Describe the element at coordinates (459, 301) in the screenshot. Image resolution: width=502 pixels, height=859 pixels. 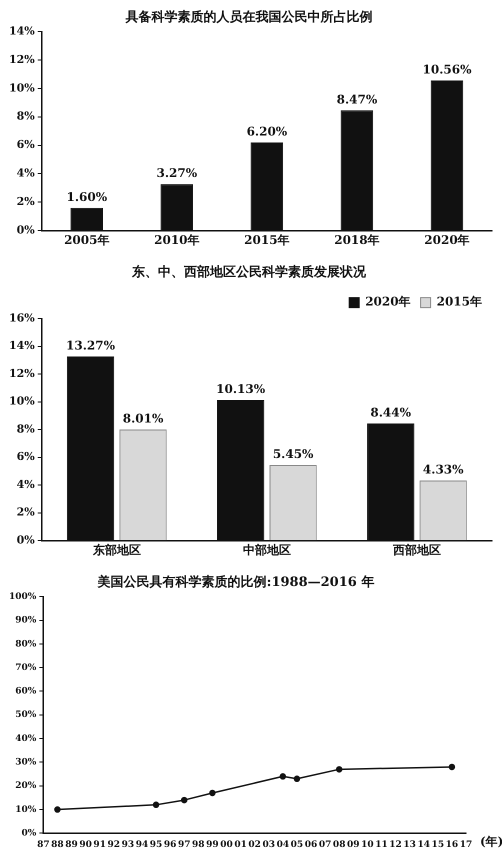
I see `legend-label: 2015年` at that location.